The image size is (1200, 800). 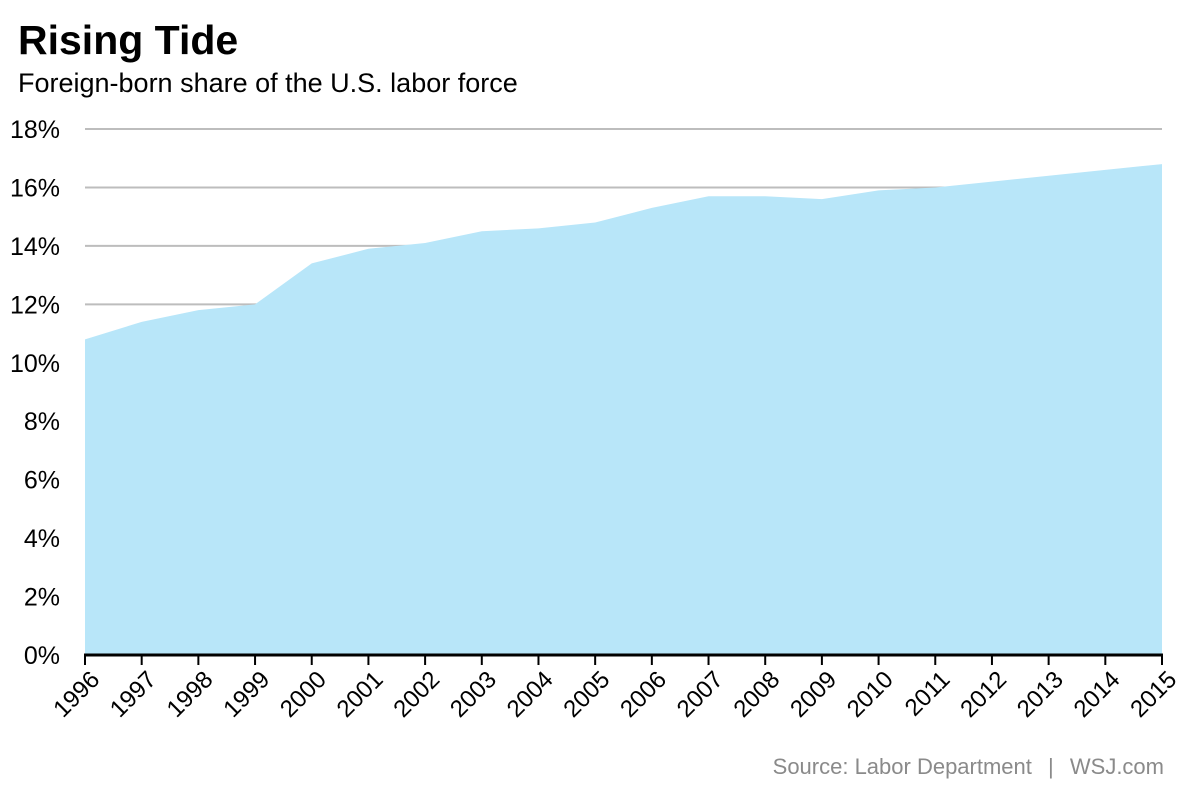 I want to click on y-tick-label: 2%, so click(x=42, y=598).